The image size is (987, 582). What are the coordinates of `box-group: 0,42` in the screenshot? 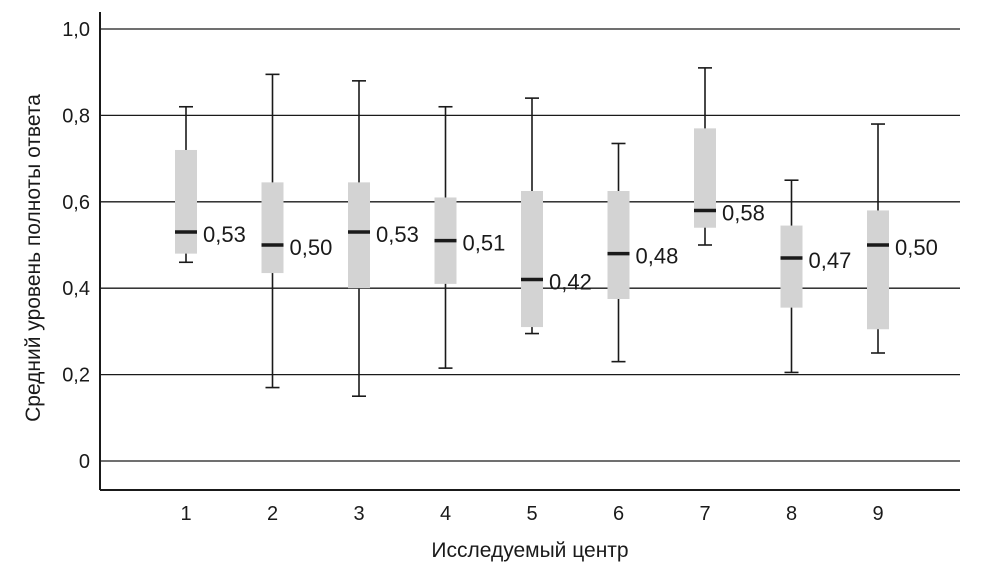 It's located at (556, 216).